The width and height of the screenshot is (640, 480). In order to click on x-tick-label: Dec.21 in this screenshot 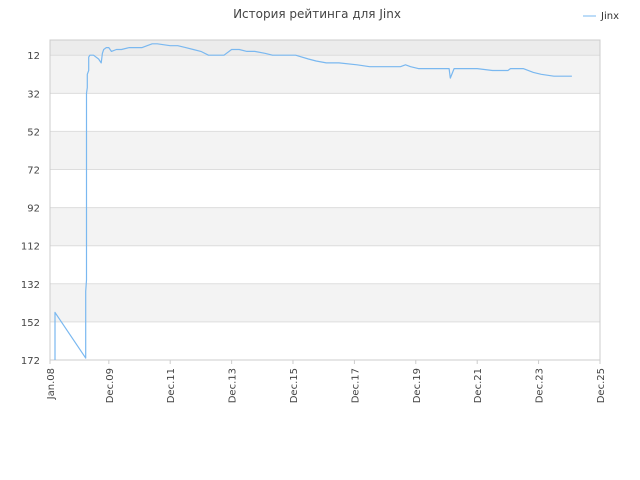, I will do `click(478, 385)`.